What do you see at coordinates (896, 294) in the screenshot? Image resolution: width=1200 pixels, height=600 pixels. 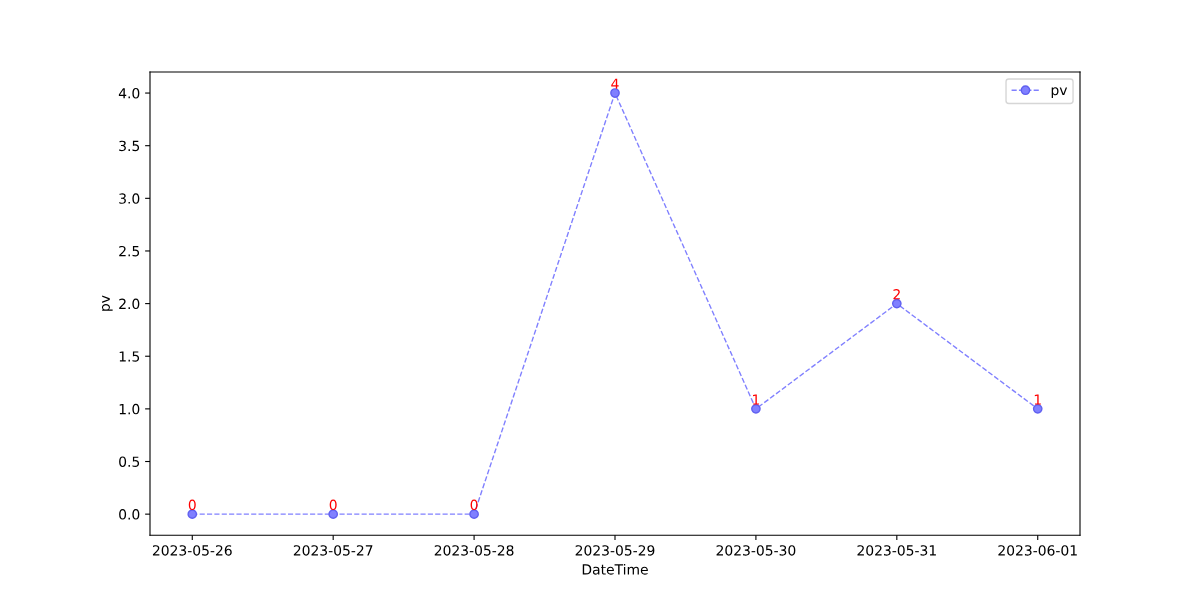 I see `data-label: 2` at bounding box center [896, 294].